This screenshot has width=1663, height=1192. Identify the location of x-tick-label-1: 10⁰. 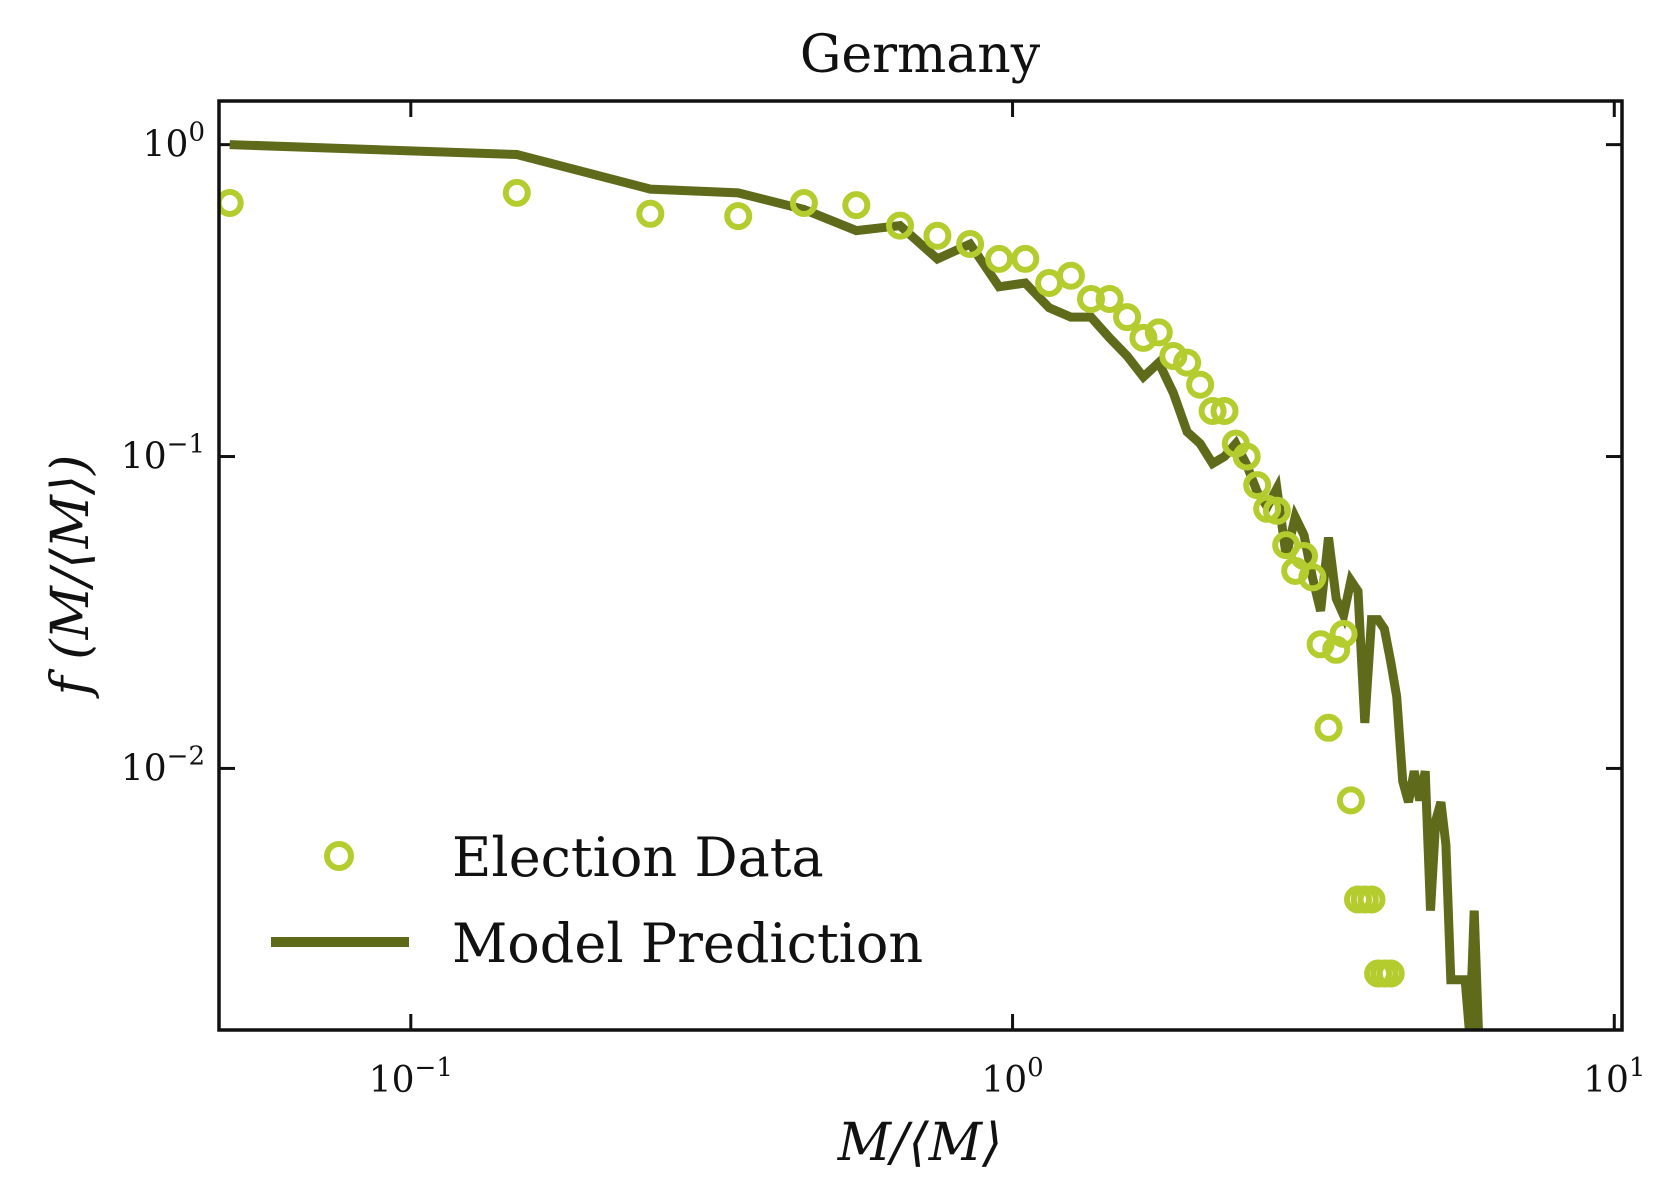
(1012, 1077).